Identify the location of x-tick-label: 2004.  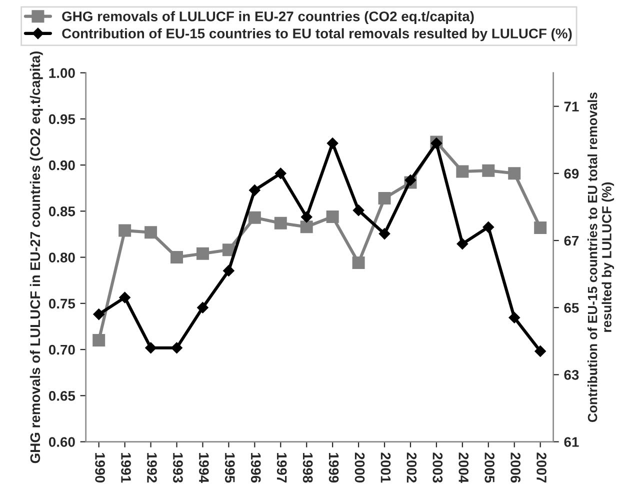
(463, 467).